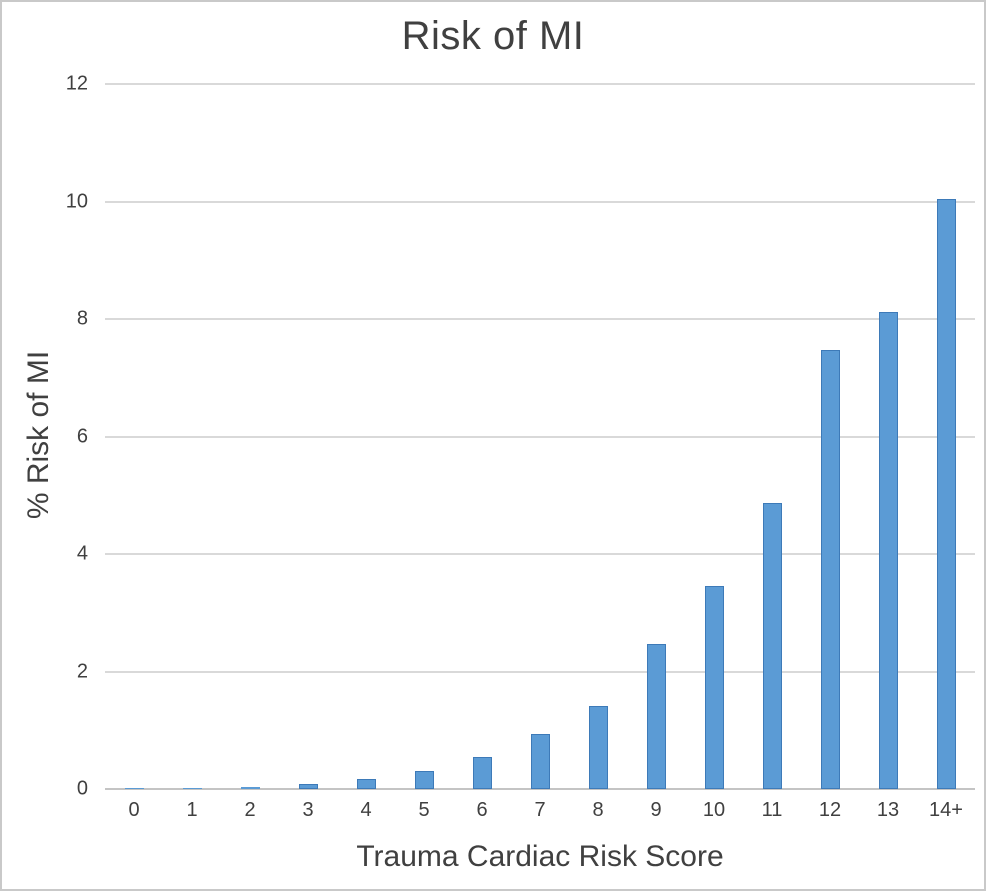 This screenshot has width=986, height=891. I want to click on x-tick-label: 7, so click(540, 810).